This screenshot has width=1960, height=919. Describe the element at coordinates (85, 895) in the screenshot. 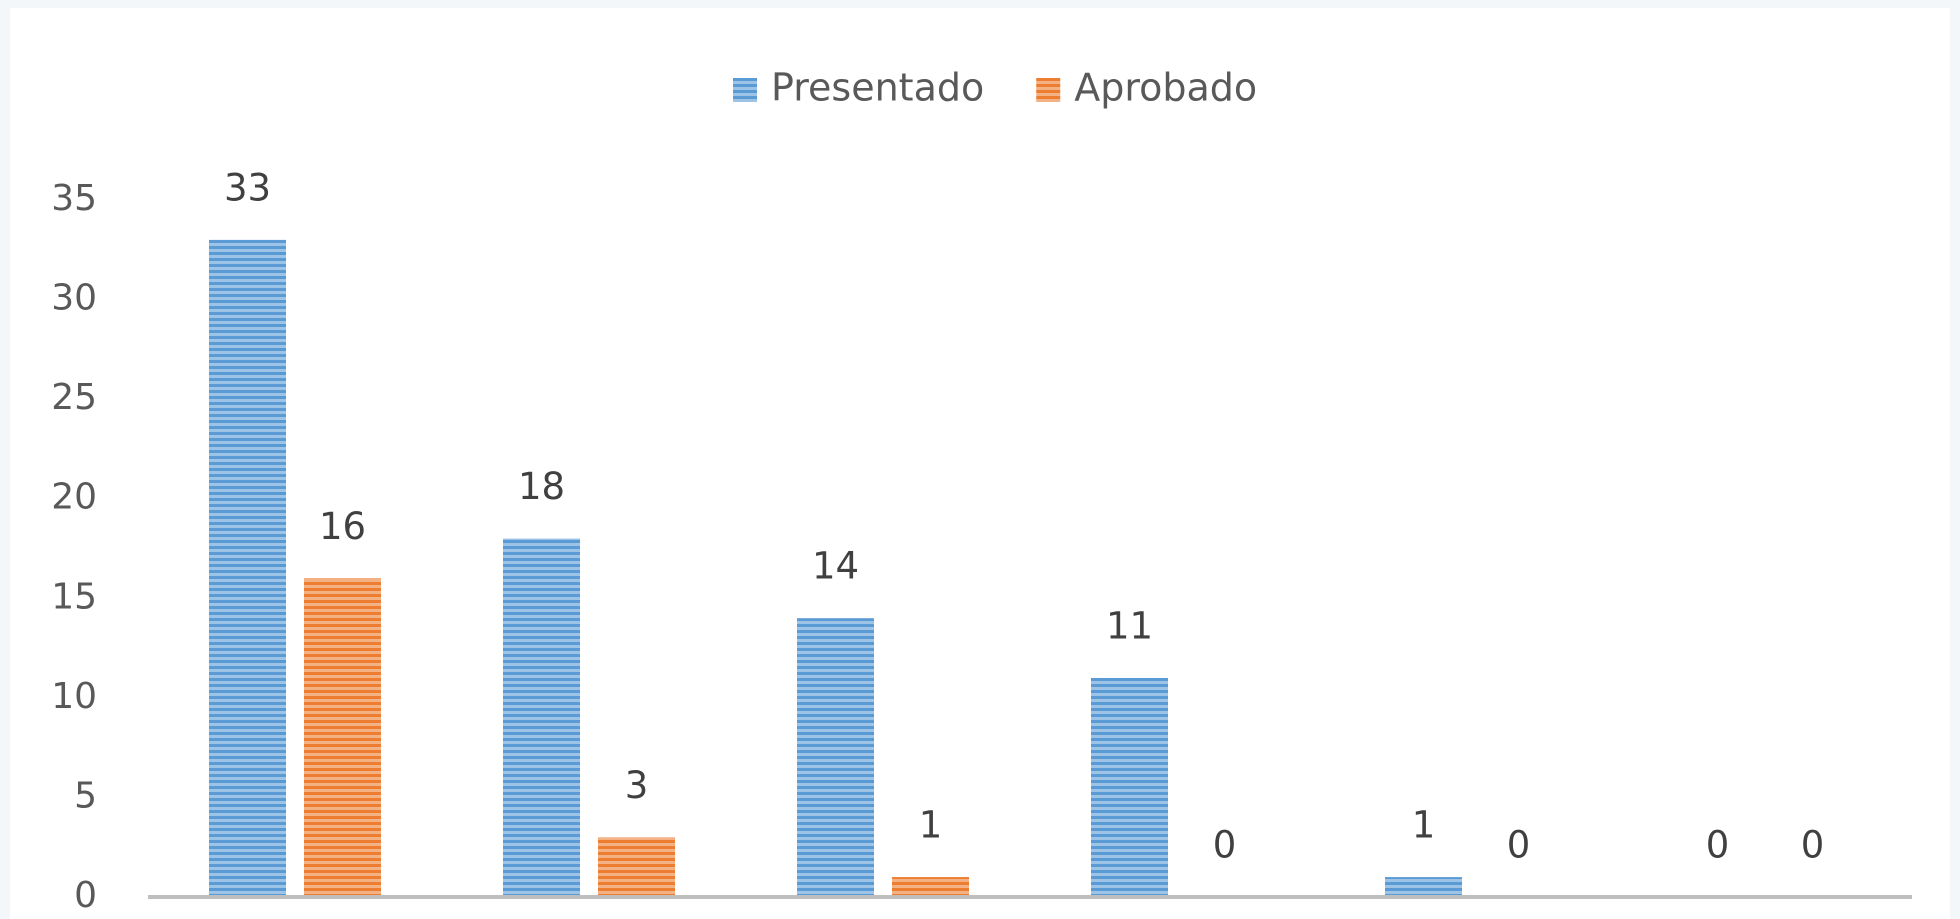

I see `y-tick-label: 0` at that location.